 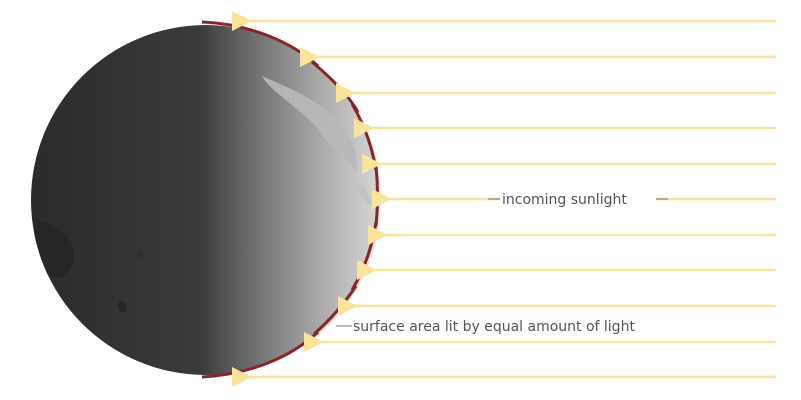 What do you see at coordinates (362, 189) in the screenshot?
I see `central-america-landmass` at bounding box center [362, 189].